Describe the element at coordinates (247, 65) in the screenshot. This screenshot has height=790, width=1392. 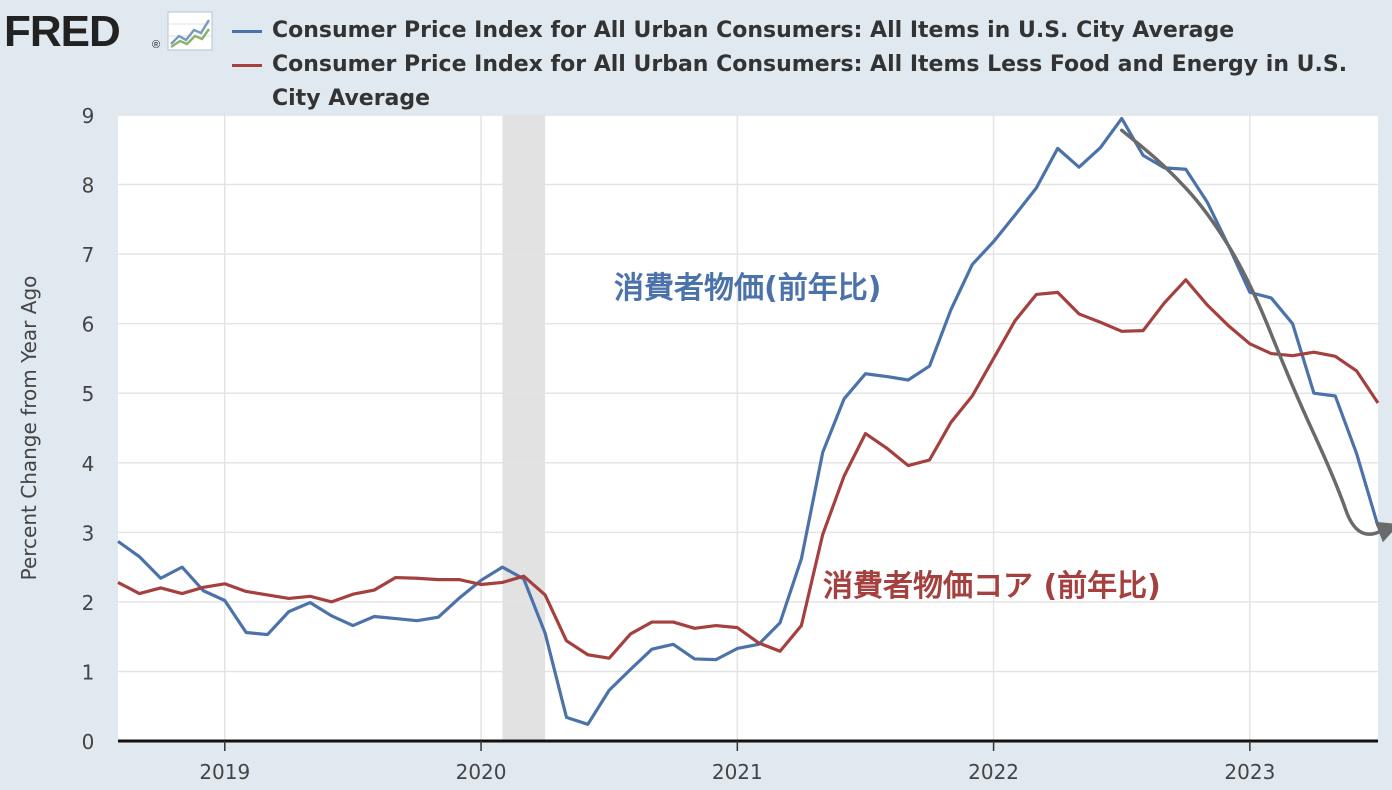
I see `legend-swatch-core-cpi` at that location.